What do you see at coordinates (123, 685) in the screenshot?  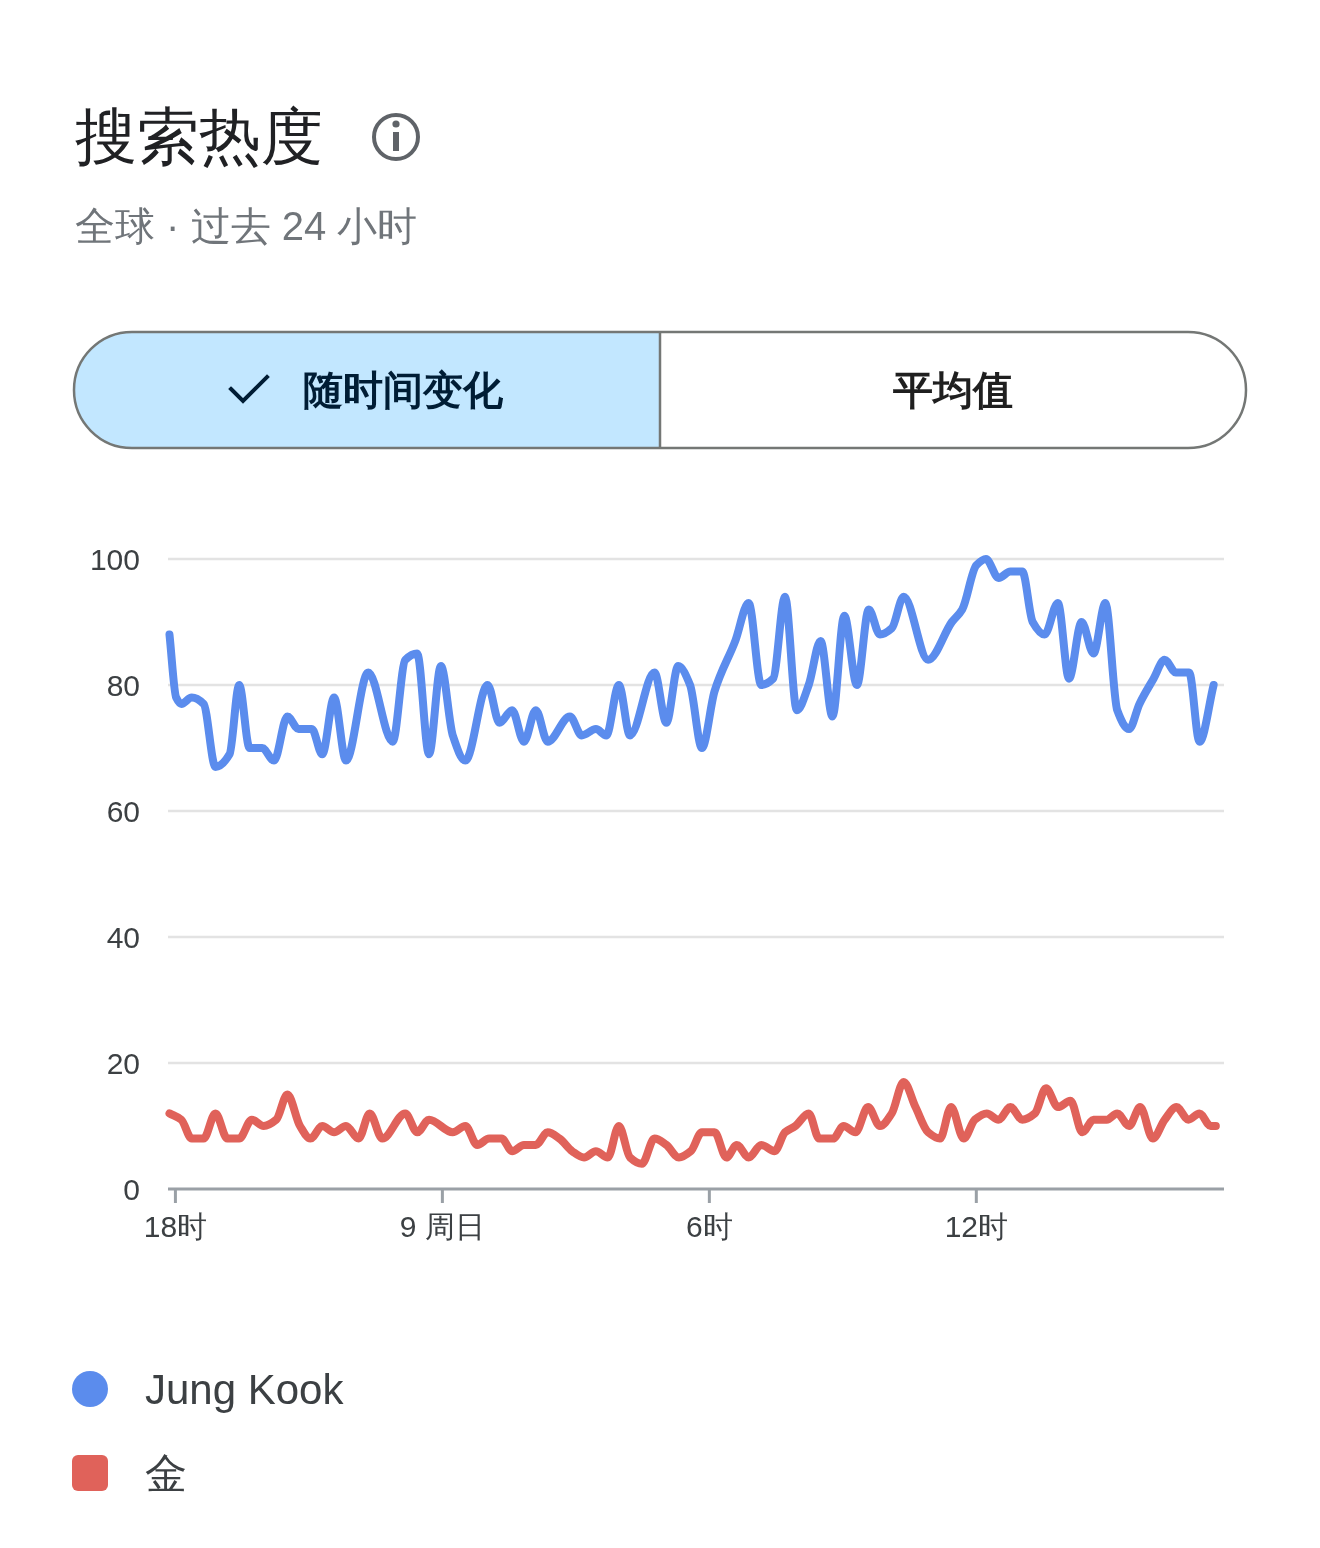 I see `y-tick-label: 80` at bounding box center [123, 685].